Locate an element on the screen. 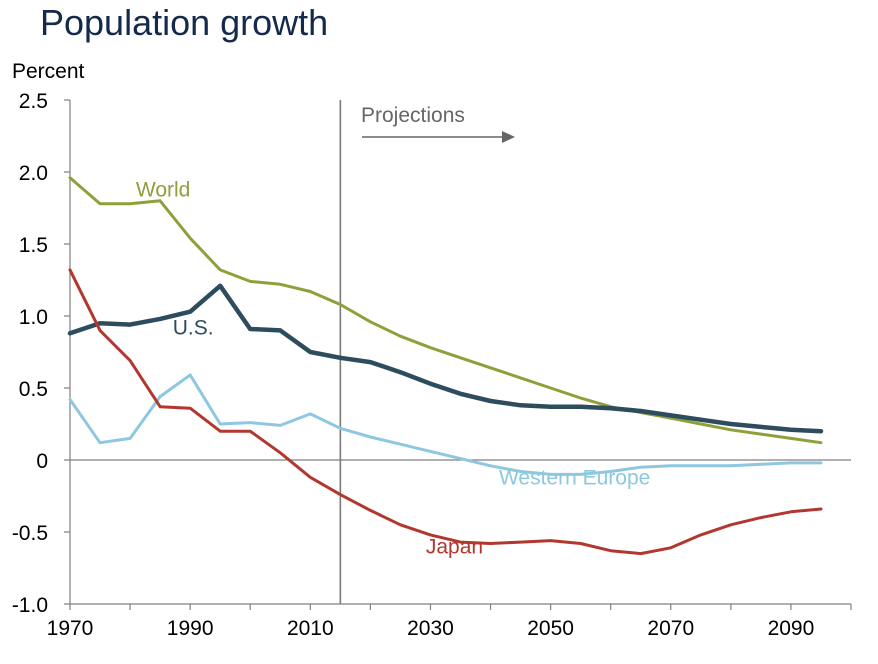  x-axis: 1970 1990 2010 2030 2050 2070 2090 is located at coordinates (449, 621).